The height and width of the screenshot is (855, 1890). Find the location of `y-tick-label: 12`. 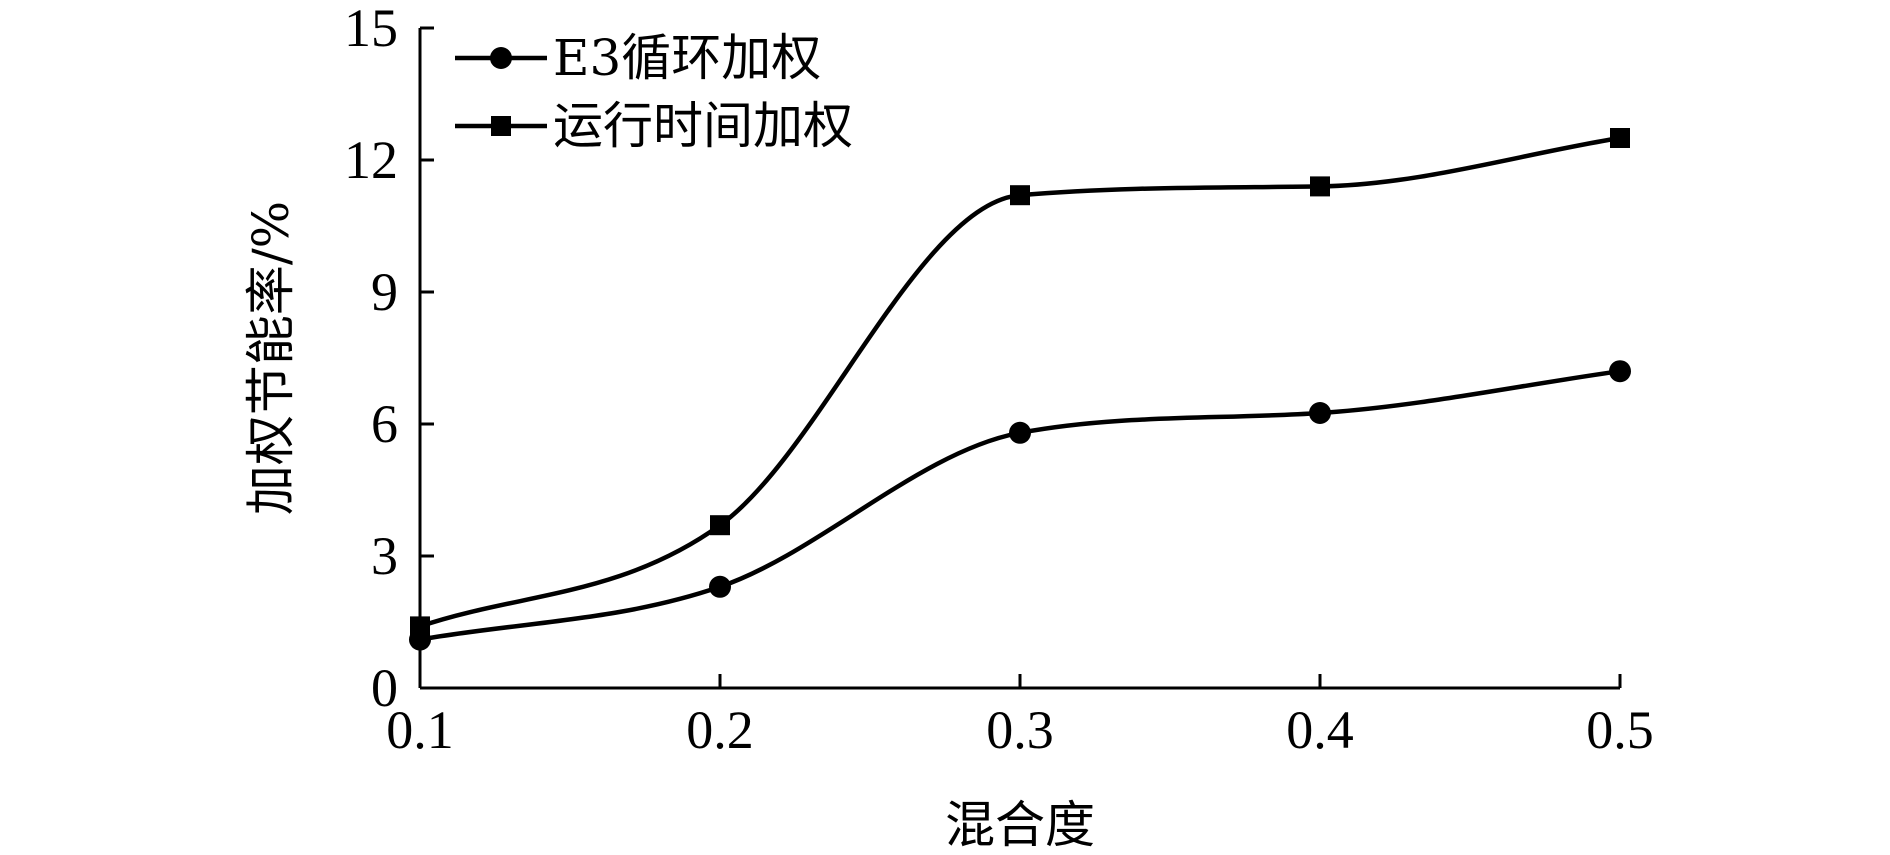

y-tick-label: 12 is located at coordinates (371, 160).